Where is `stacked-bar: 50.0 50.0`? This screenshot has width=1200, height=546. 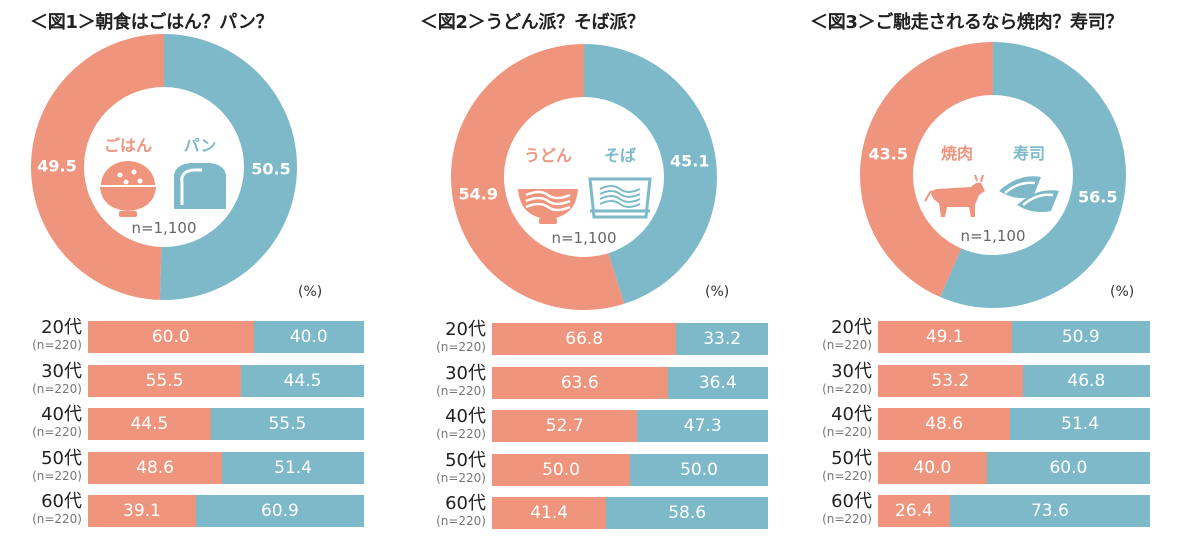 stacked-bar: 50.0 50.0 is located at coordinates (630, 469).